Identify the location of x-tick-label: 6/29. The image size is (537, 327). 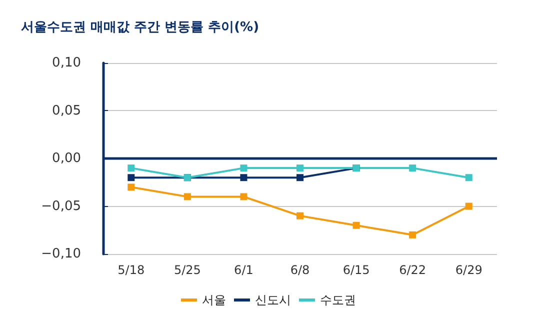
(468, 270).